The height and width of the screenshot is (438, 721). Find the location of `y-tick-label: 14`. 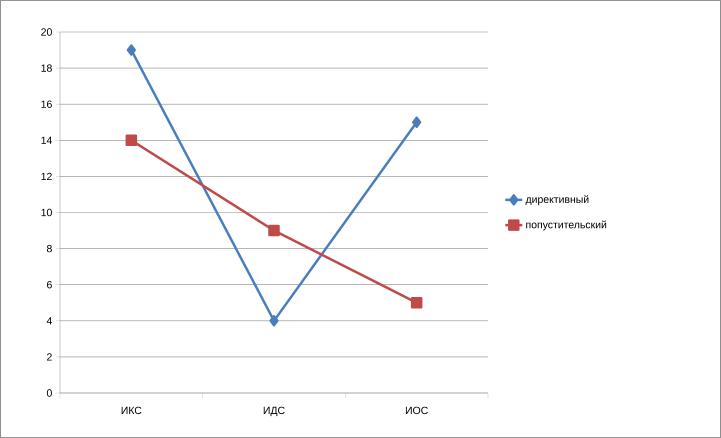

y-tick-label: 14 is located at coordinates (46, 140).